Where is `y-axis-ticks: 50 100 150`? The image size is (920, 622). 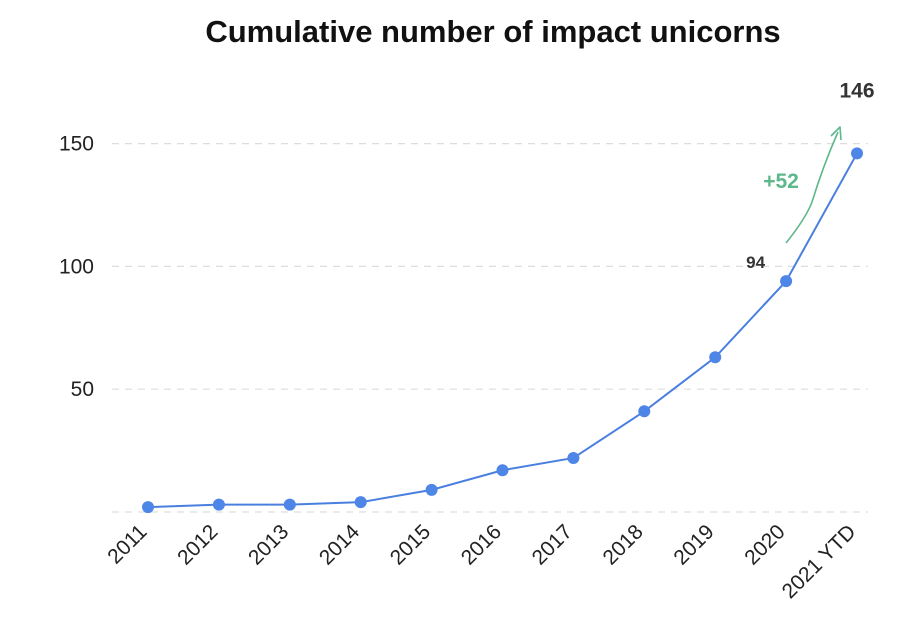 y-axis-ticks: 50 100 150 is located at coordinates (76, 267).